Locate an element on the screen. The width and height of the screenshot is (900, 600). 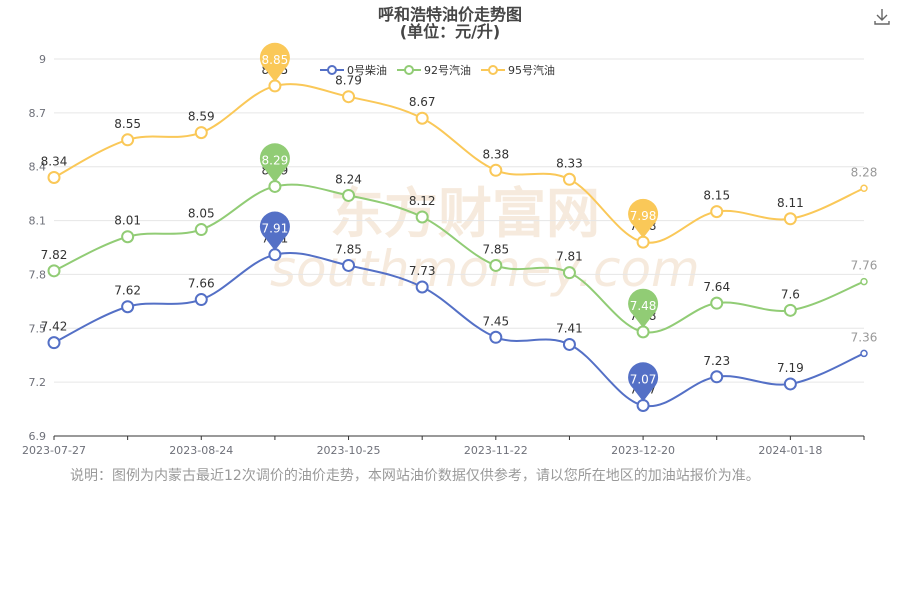
y-tick-label: 6.9 is located at coordinates (38, 436).